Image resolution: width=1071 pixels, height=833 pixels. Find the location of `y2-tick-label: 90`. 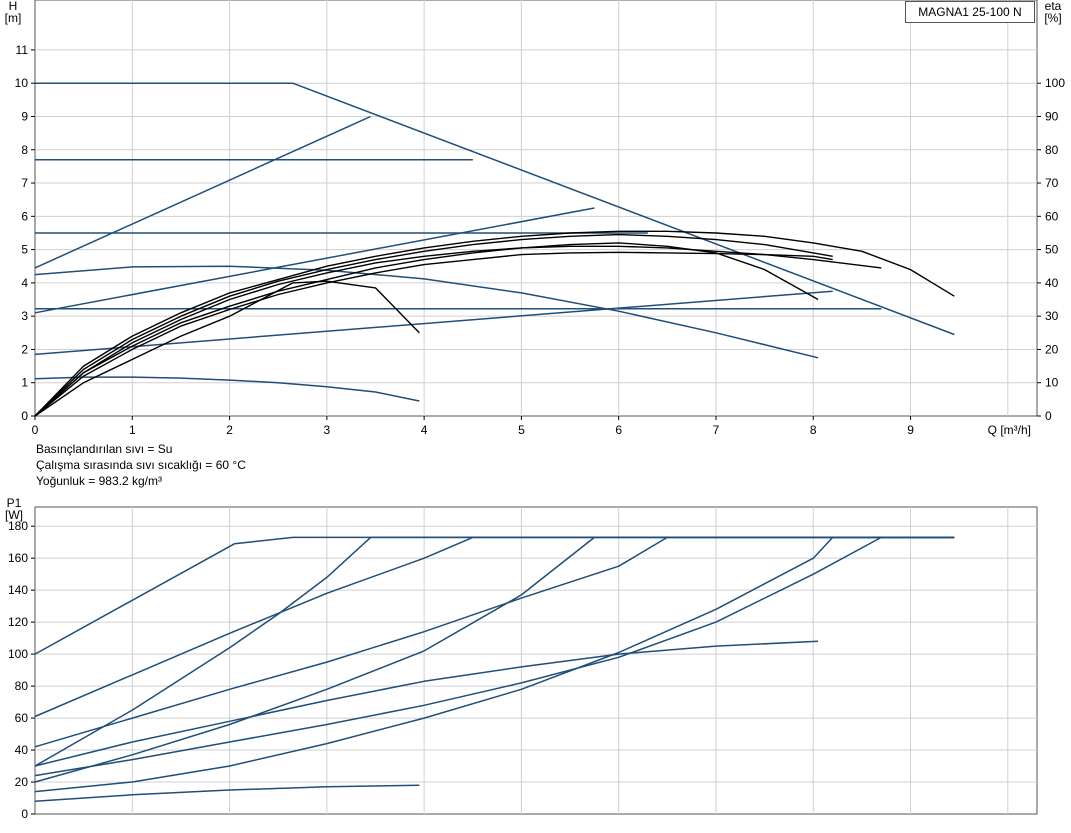

y2-tick-label: 90 is located at coordinates (1052, 116).